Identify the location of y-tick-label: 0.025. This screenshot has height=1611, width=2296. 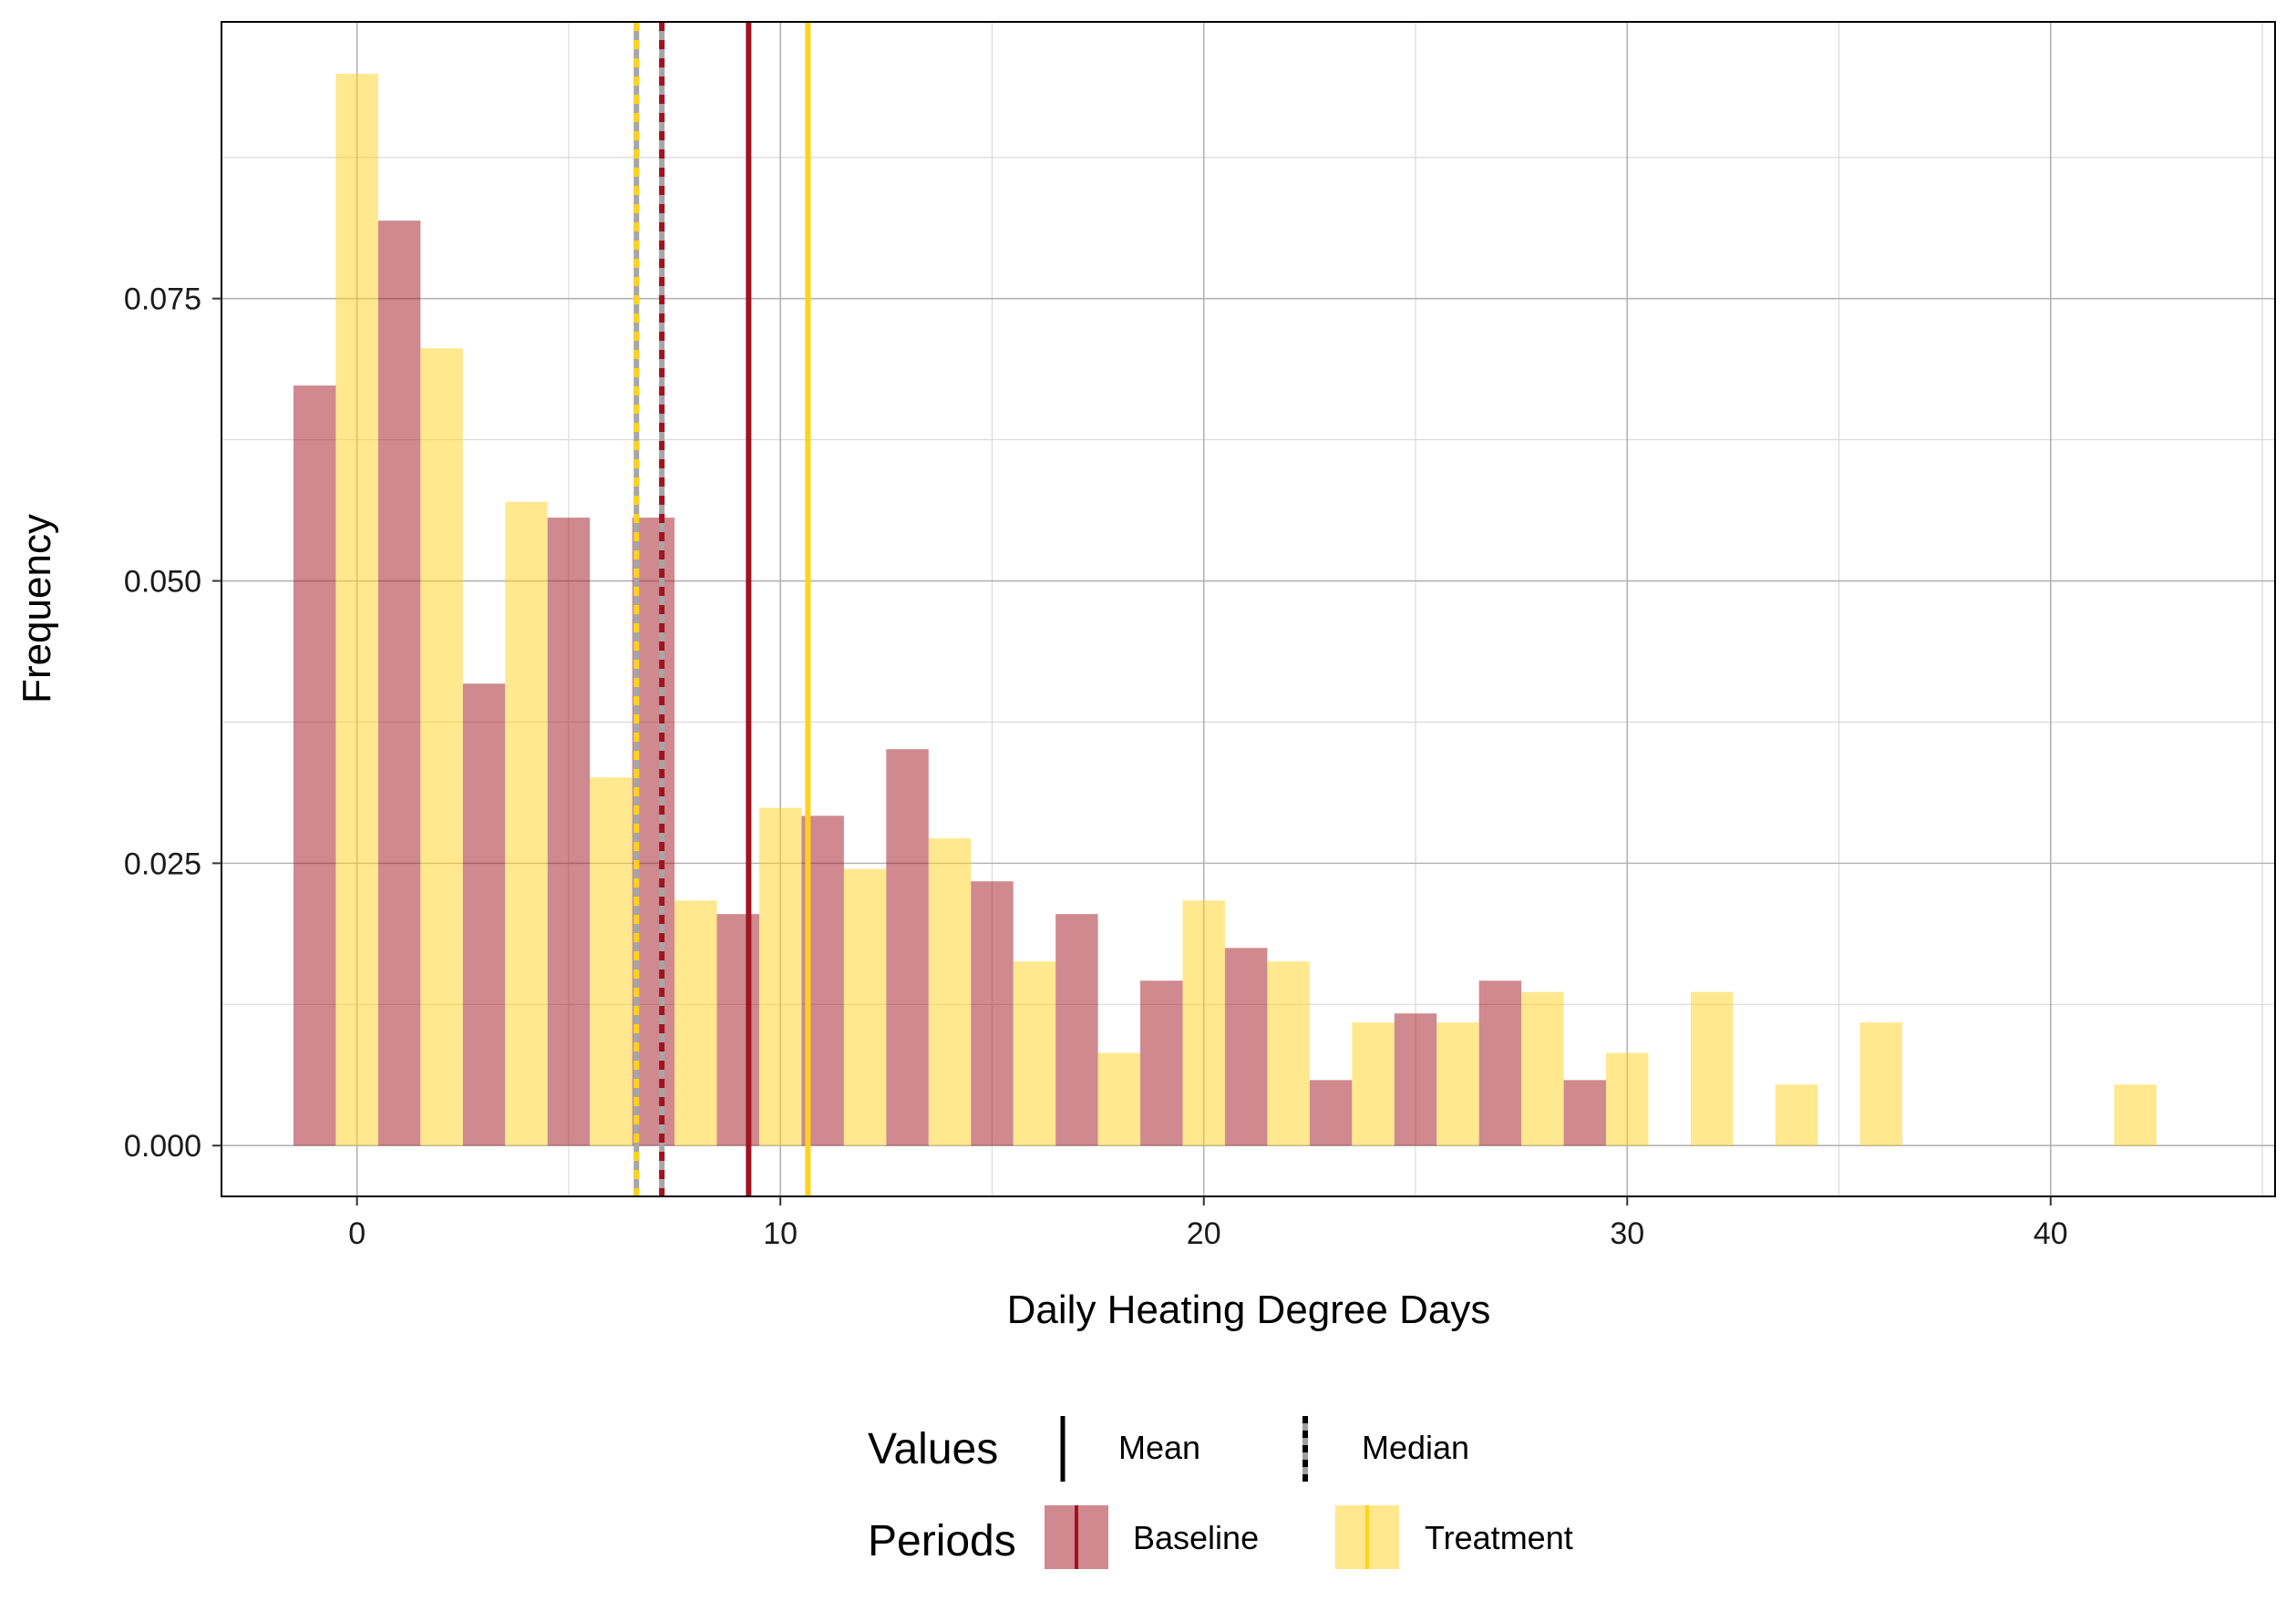
(162, 864).